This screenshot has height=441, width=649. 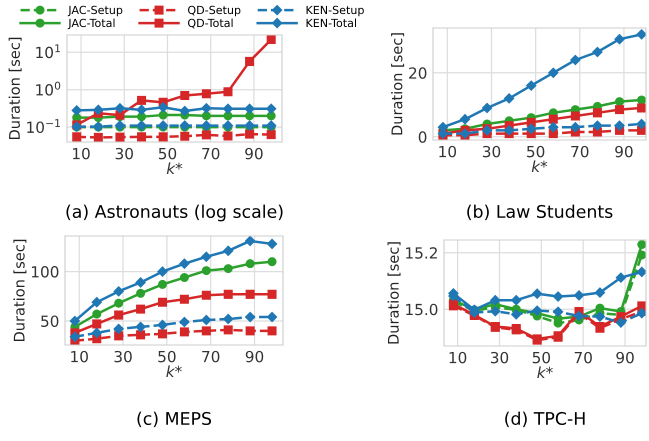 What do you see at coordinates (210, 23) in the screenshot?
I see `legend-label: QD-Total` at bounding box center [210, 23].